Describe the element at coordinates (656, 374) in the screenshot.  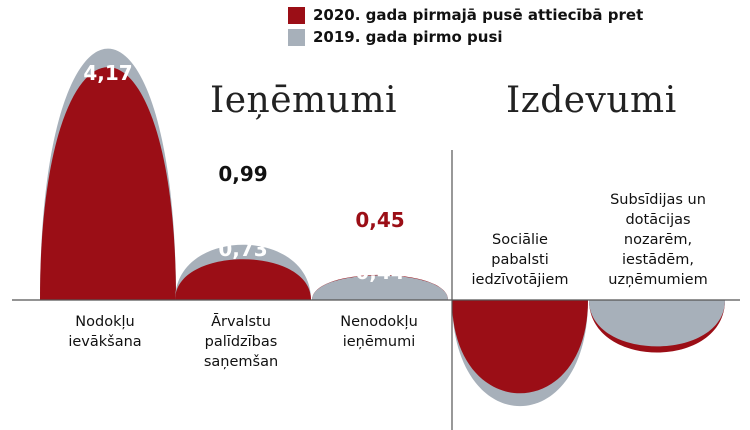
I see `value-label-subsidies-2020: 0,94` at that location.